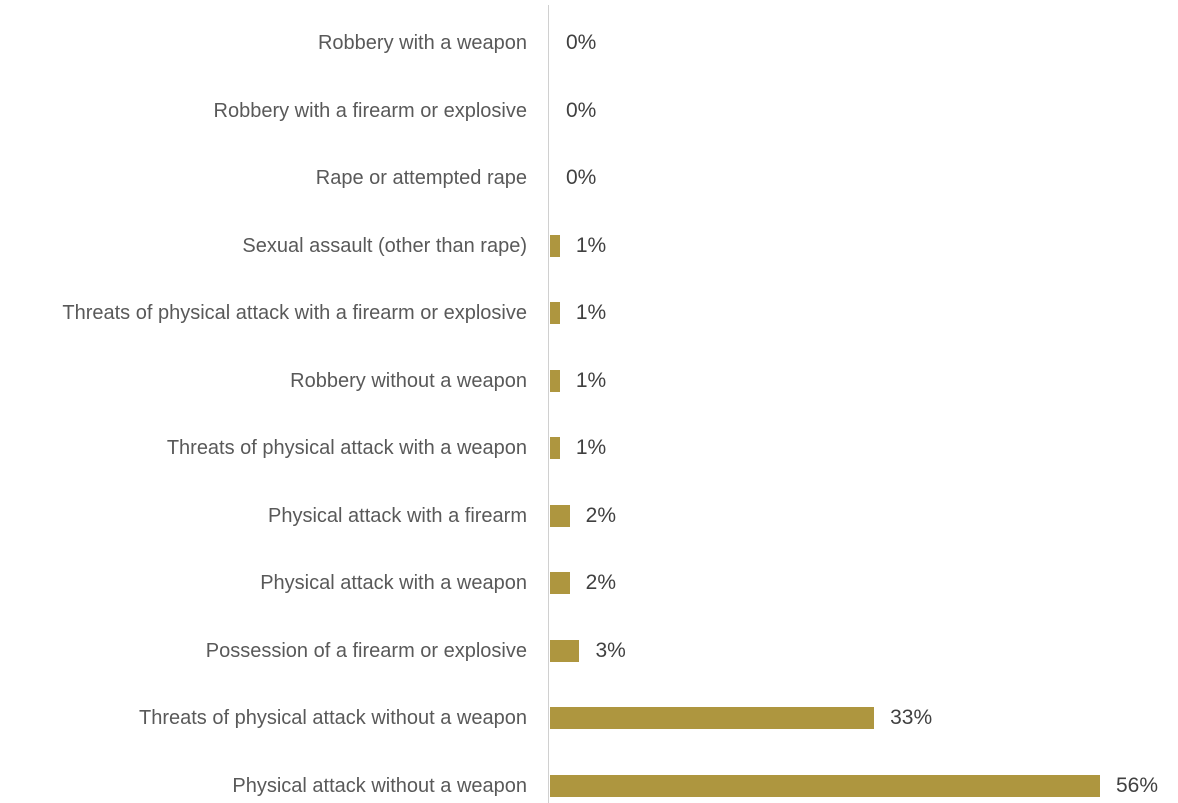 The height and width of the screenshot is (803, 1178). I want to click on category-text: Threats of physical attack with a weapon, so click(346, 448).